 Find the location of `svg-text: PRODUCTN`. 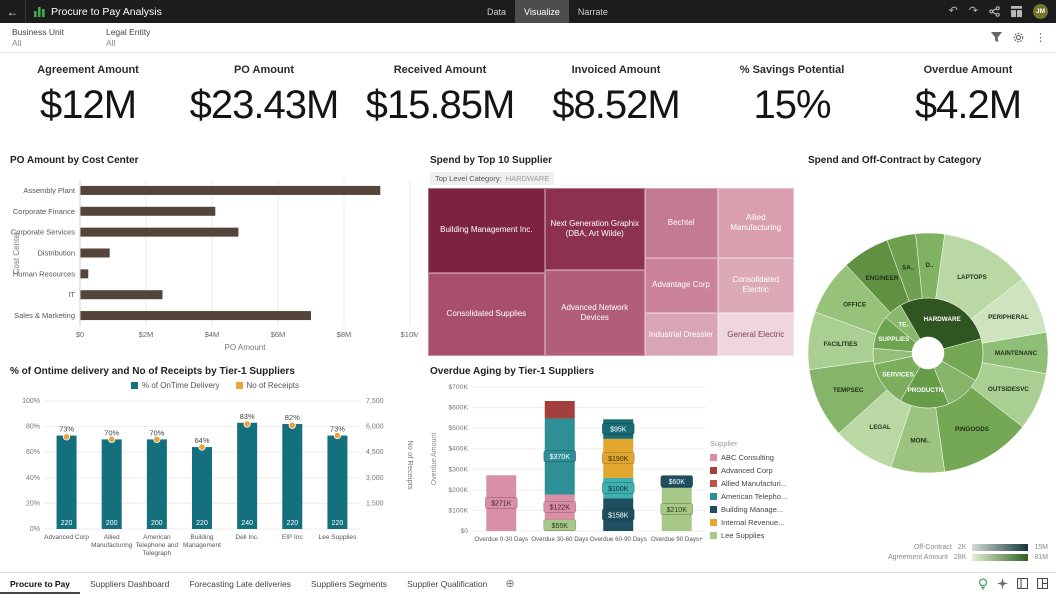

svg-text: PRODUCTN is located at coordinates (926, 390).